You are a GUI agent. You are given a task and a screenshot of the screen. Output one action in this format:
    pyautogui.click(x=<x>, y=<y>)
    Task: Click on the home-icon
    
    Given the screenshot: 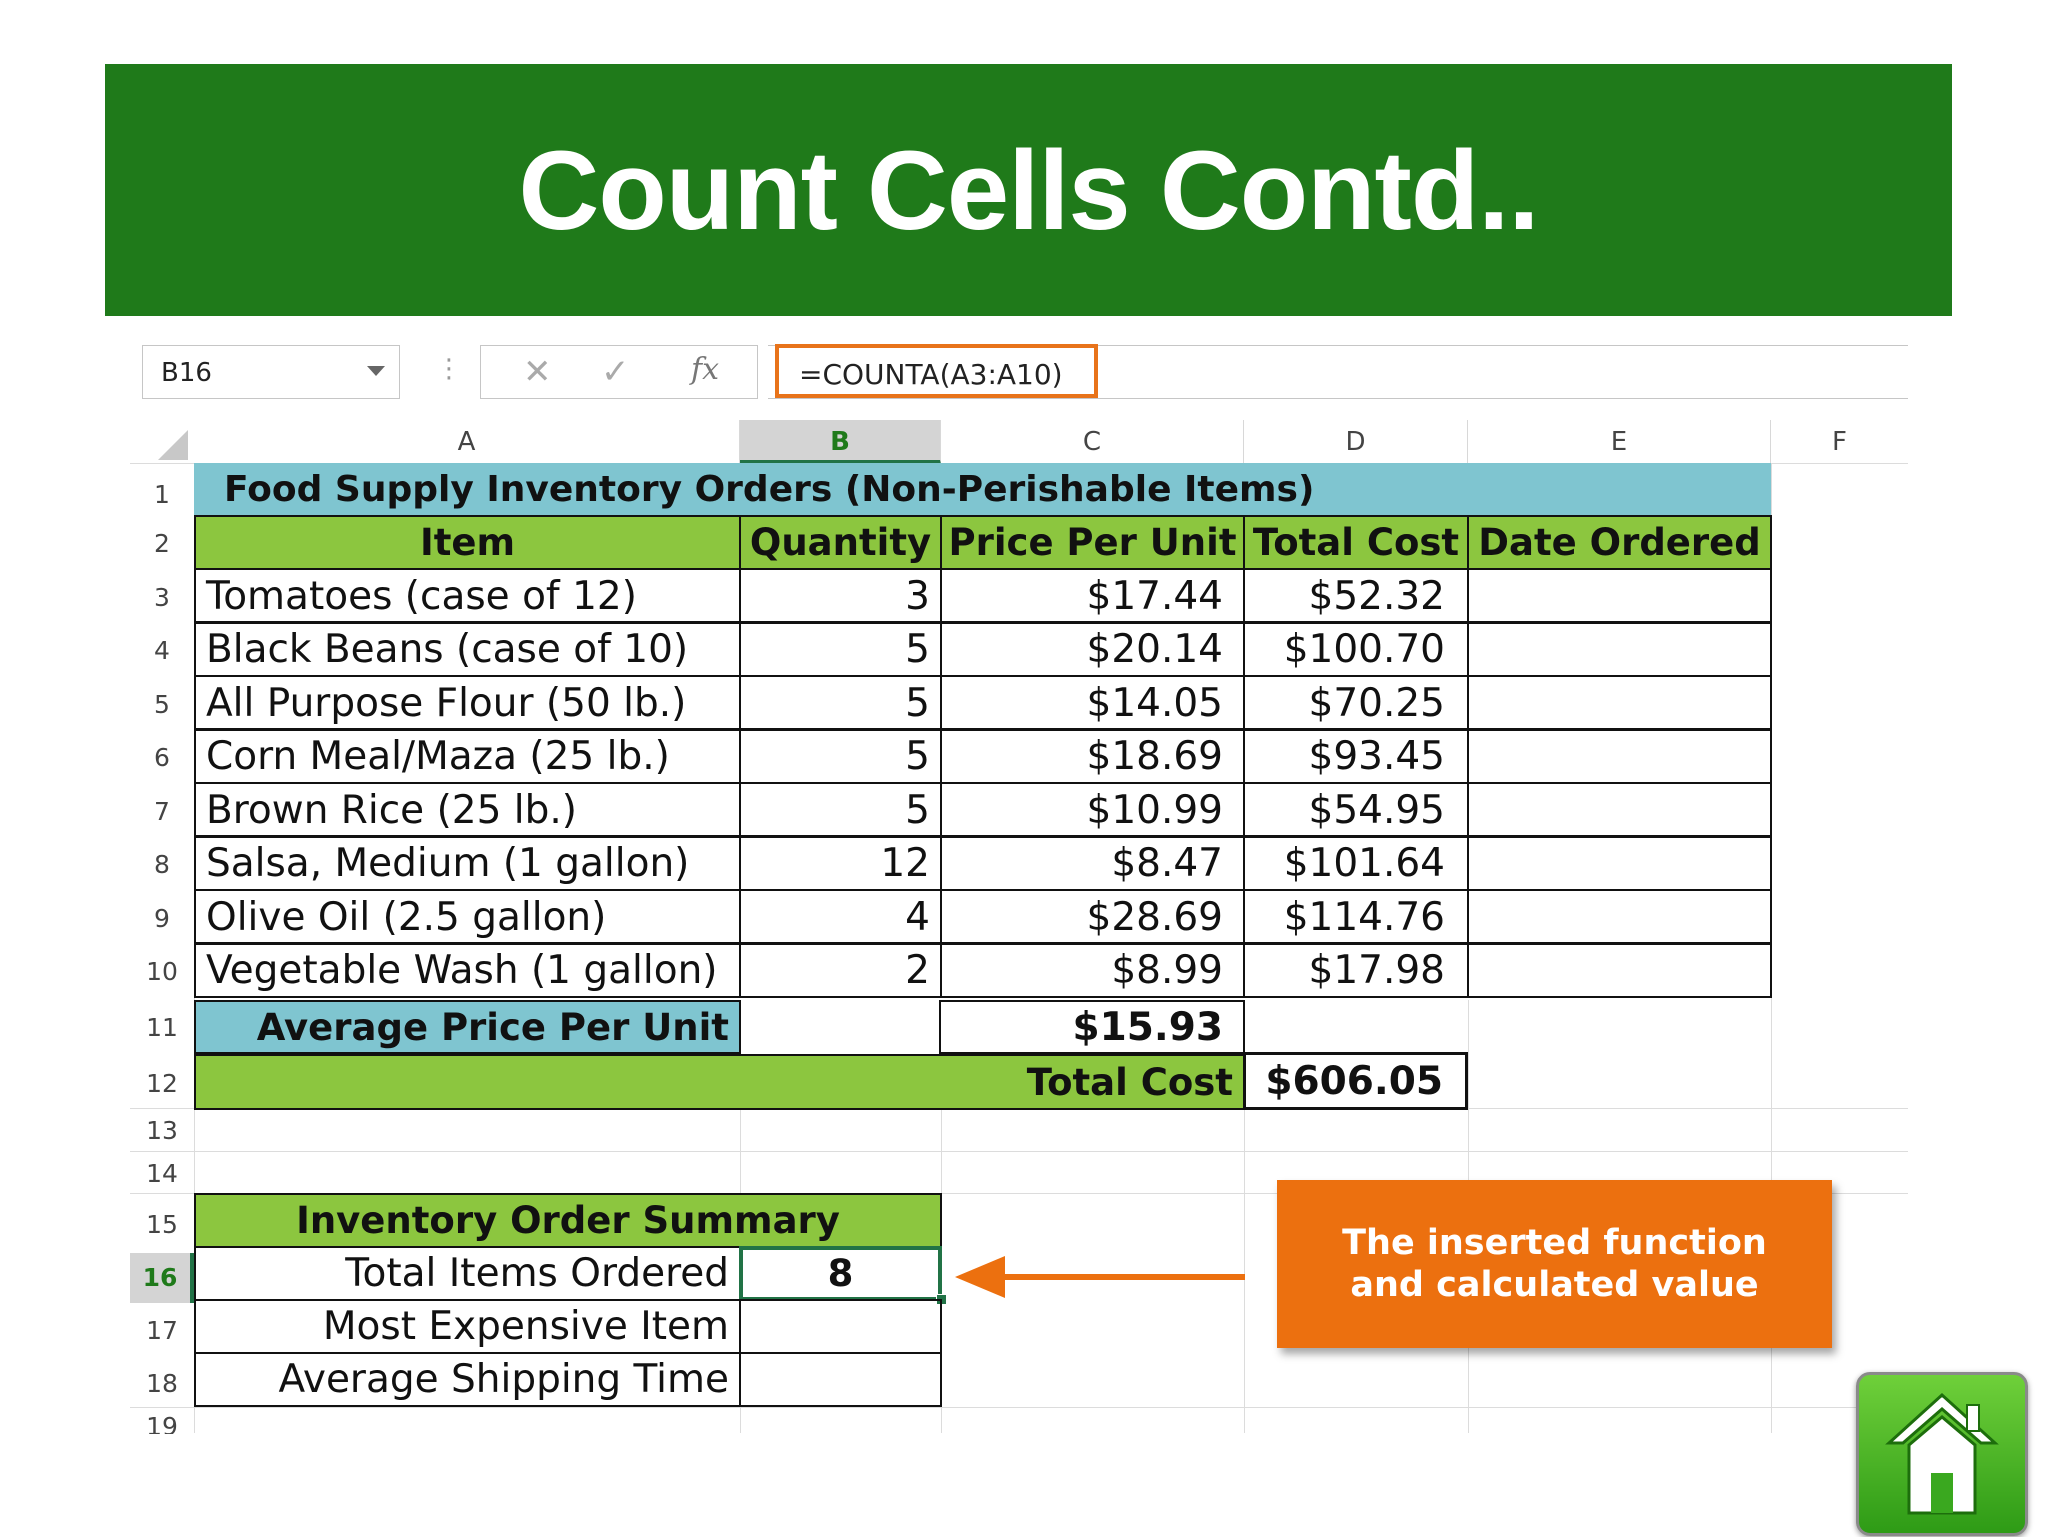 What is the action you would take?
    pyautogui.click(x=1942, y=1453)
    